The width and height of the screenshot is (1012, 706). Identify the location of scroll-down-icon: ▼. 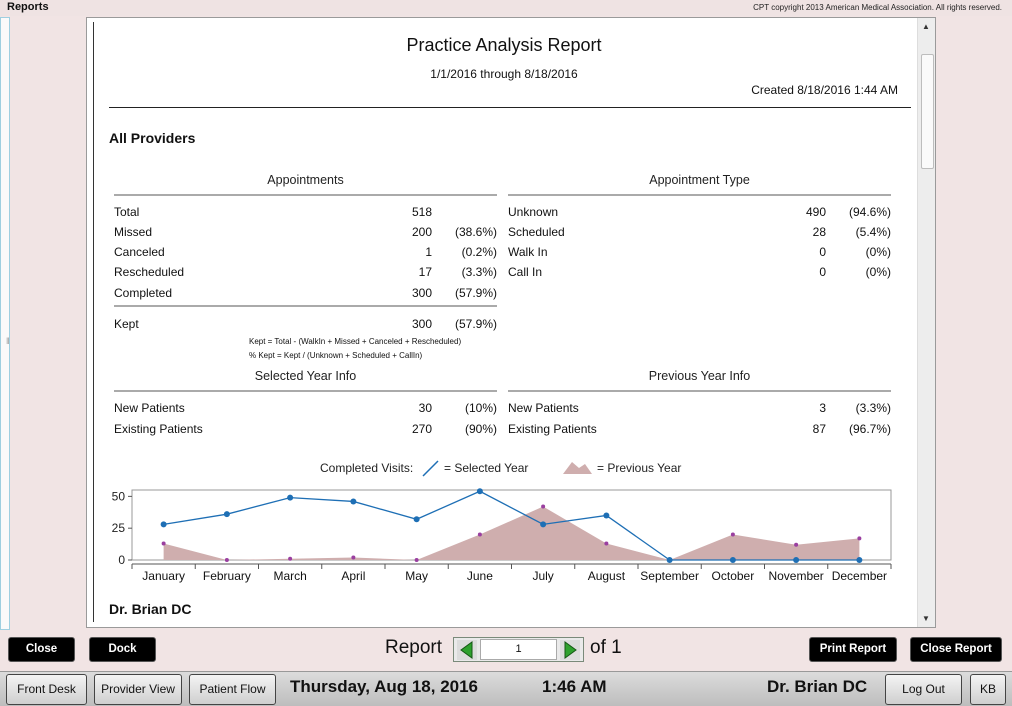
(926, 618).